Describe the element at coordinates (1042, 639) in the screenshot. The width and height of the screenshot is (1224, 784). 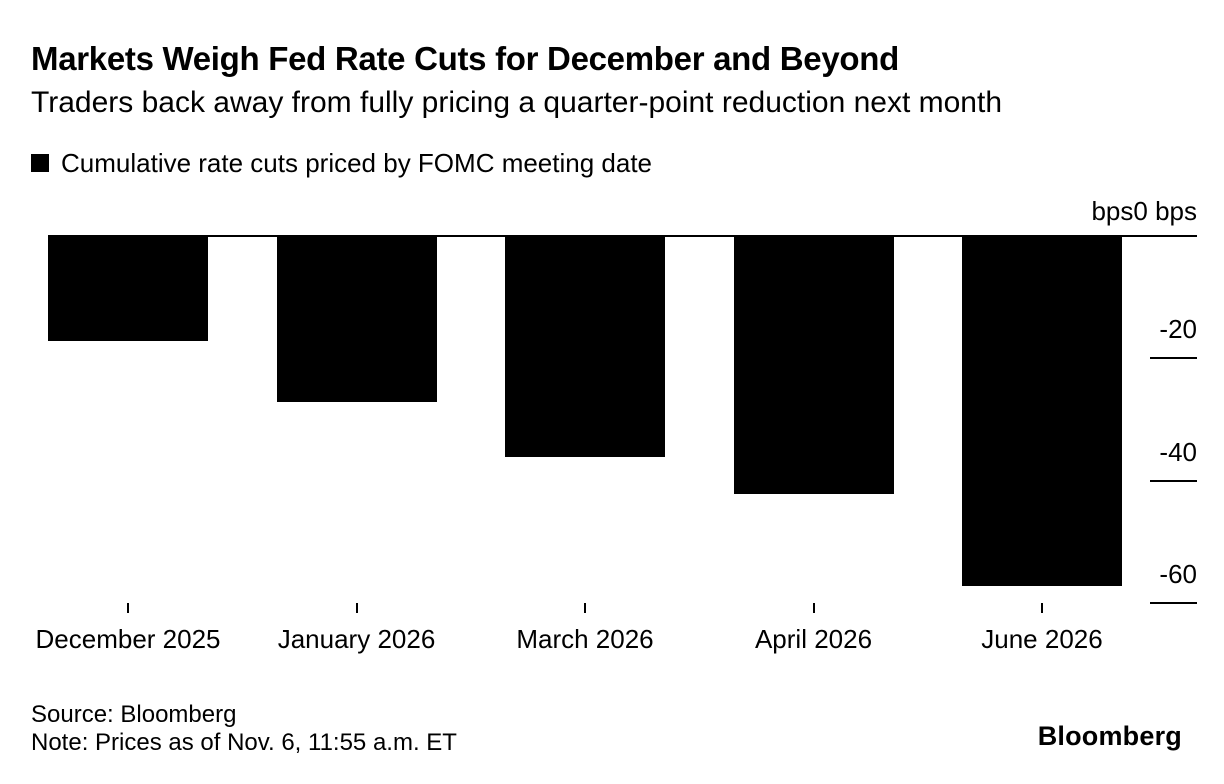
I see `category-label-june-2026: June 2026` at that location.